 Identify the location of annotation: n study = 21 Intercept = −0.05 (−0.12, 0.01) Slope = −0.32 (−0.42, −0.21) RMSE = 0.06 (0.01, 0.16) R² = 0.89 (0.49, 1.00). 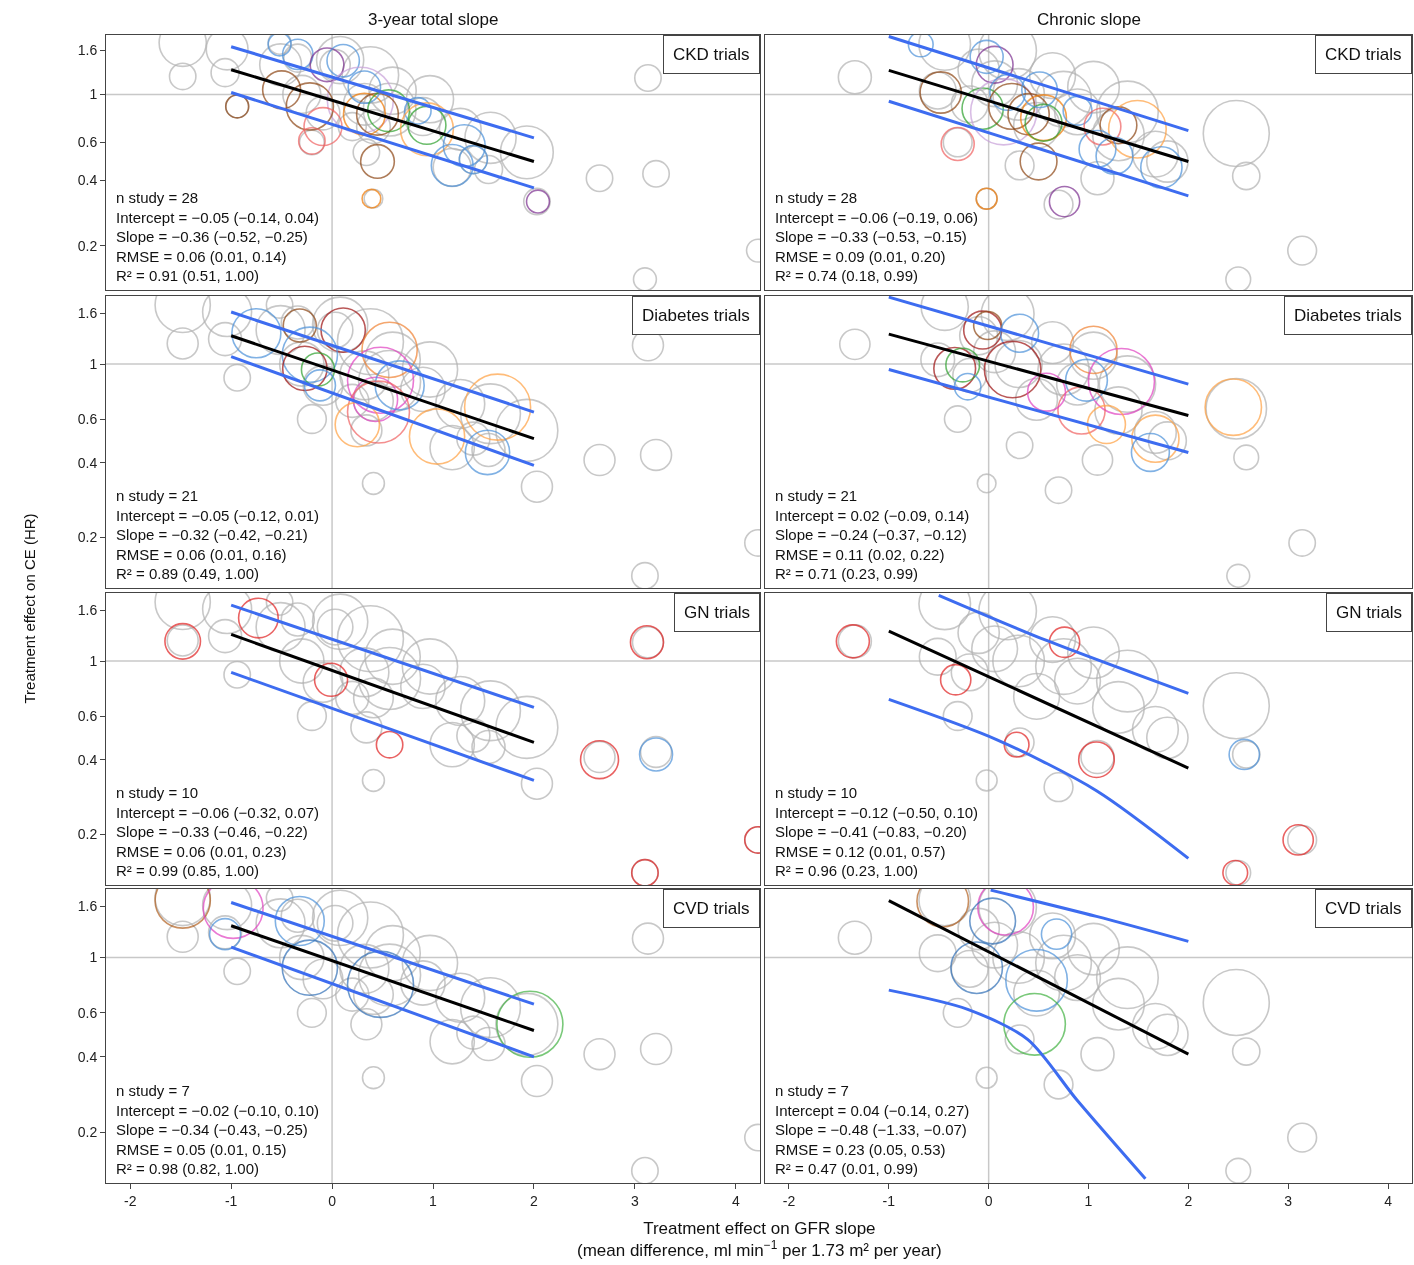
(218, 534).